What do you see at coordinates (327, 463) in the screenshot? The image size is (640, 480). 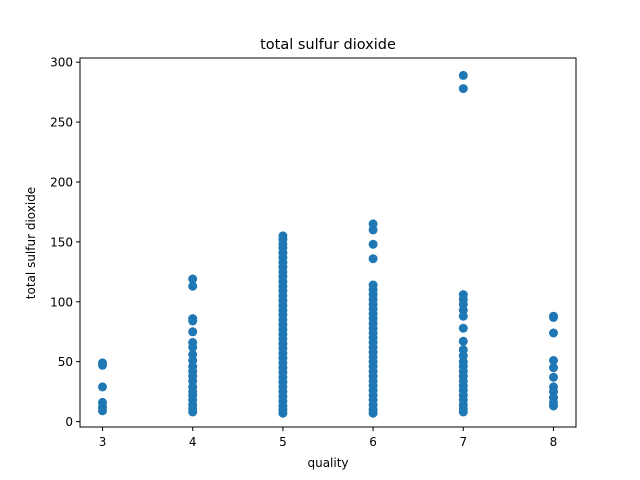 I see `x-axis-label: quality` at bounding box center [327, 463].